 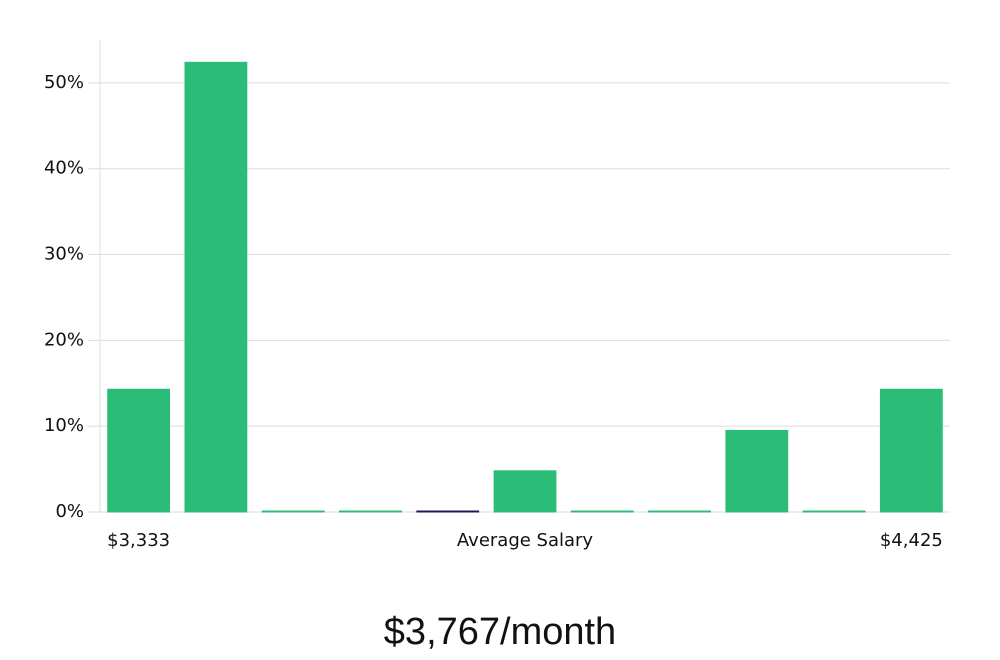 I want to click on x-axis-label: Average Salary, so click(x=525, y=540).